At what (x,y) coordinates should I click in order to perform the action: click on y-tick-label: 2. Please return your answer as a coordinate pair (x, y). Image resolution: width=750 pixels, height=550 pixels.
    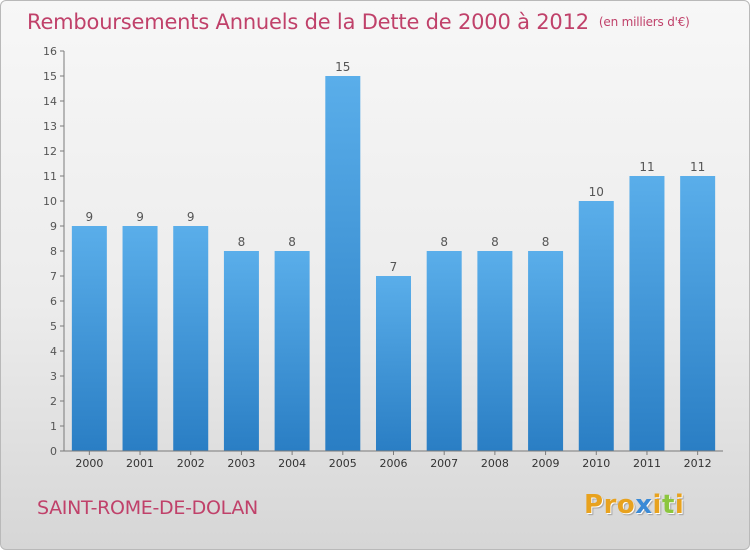
    Looking at the image, I should click on (53, 401).